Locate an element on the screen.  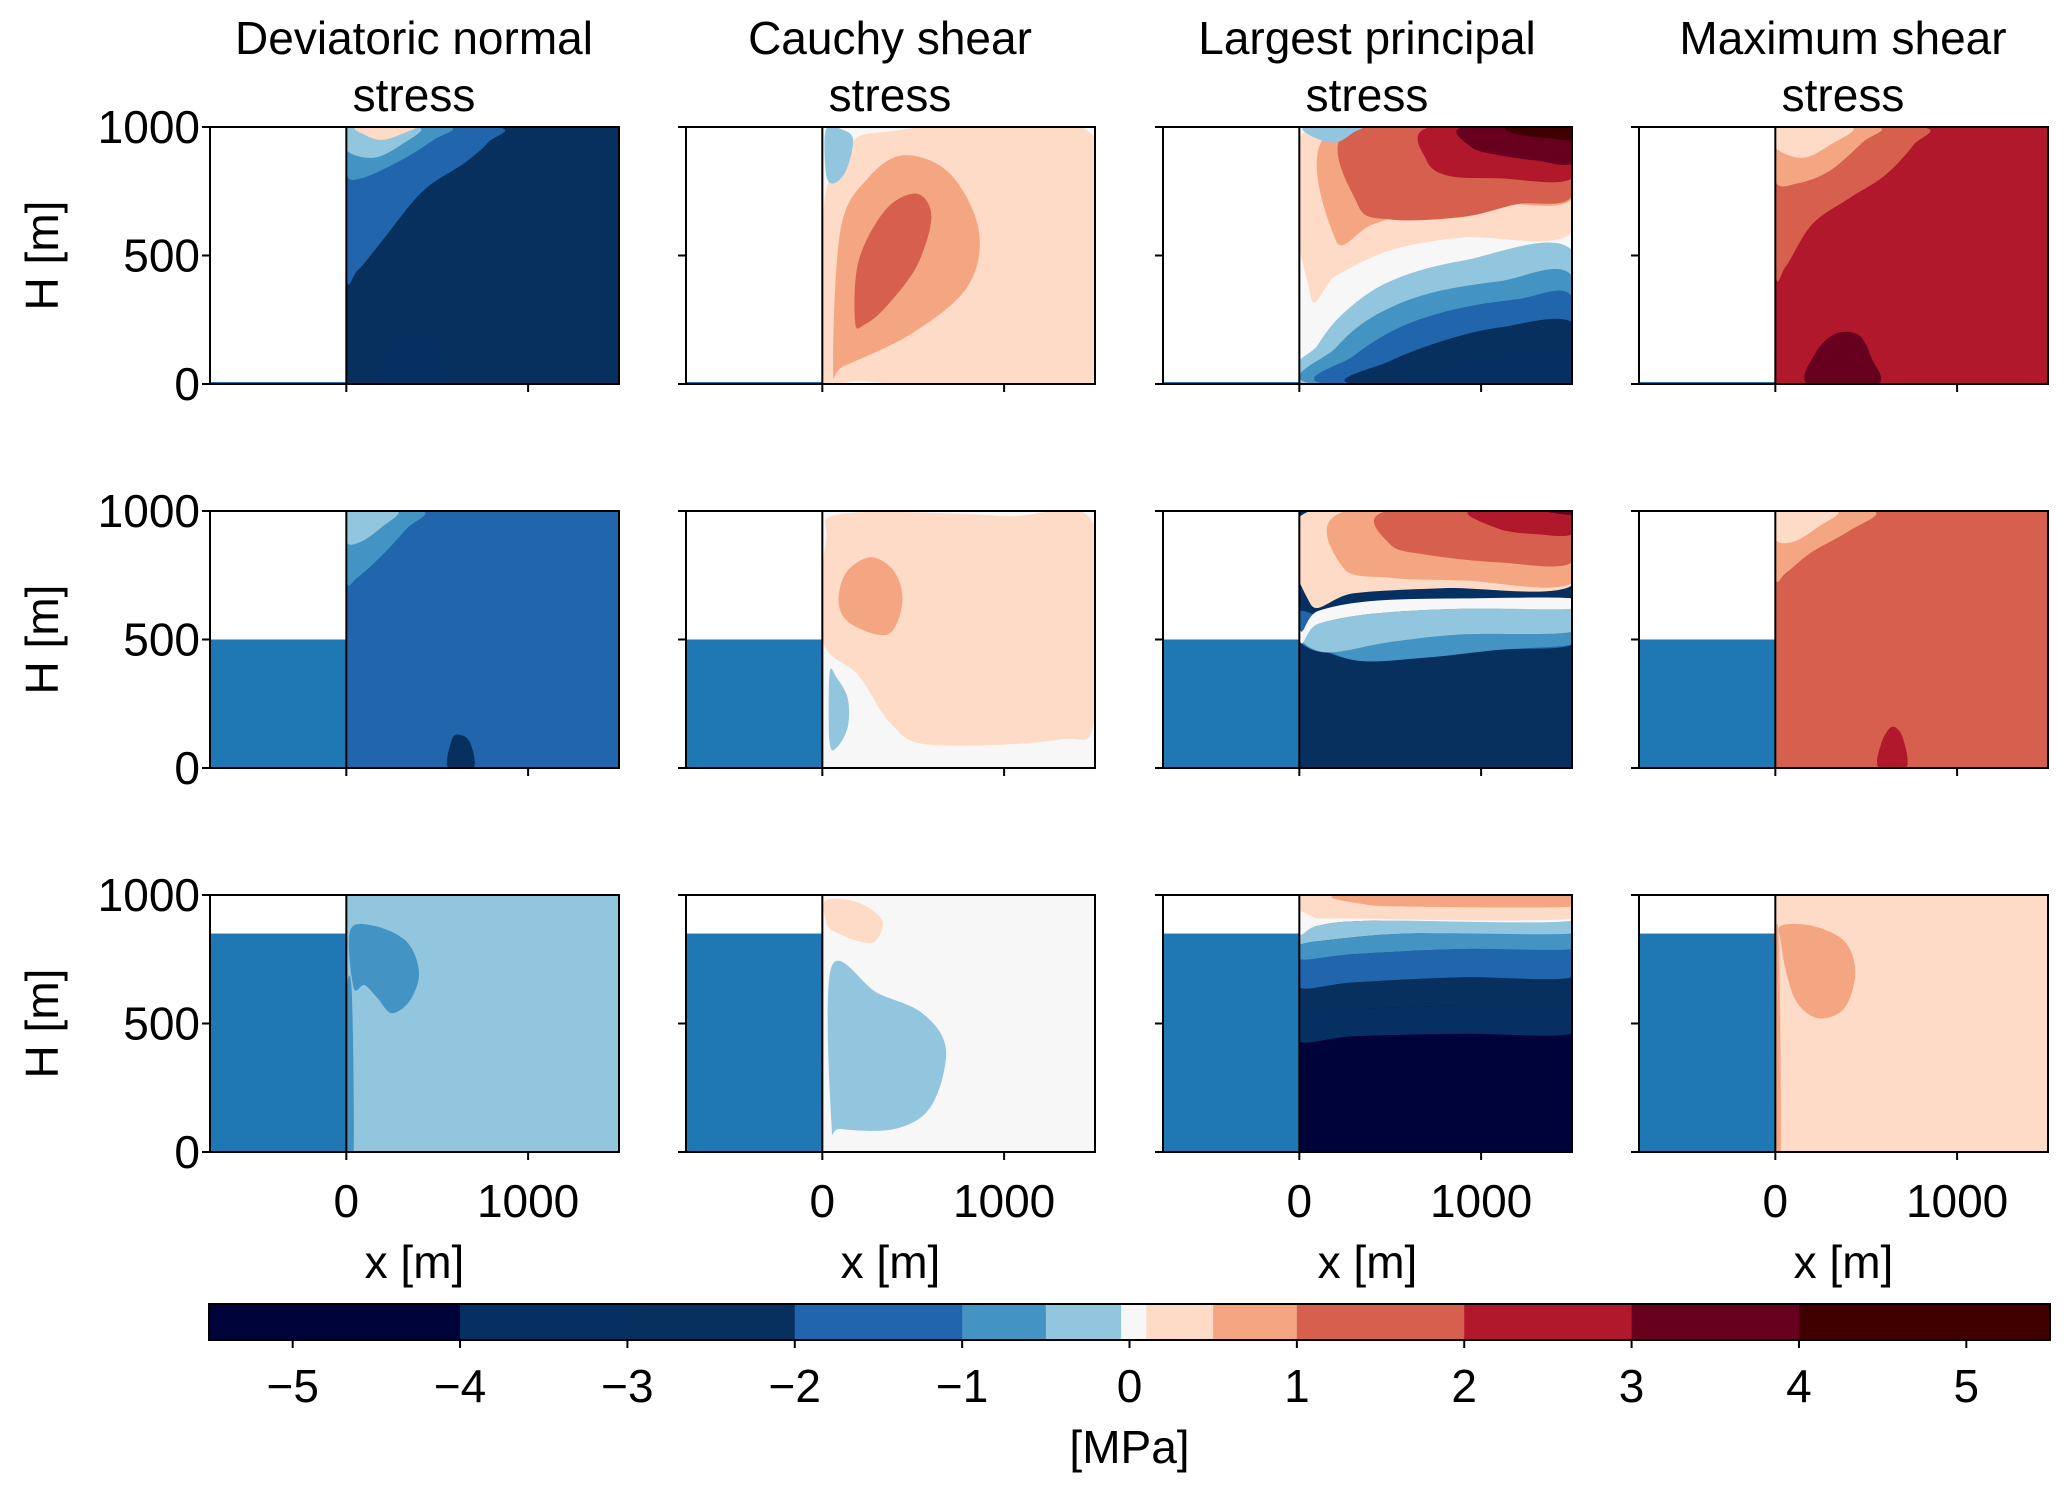
title-col-2-line-1: Largest principal is located at coordinates (1367, 38).